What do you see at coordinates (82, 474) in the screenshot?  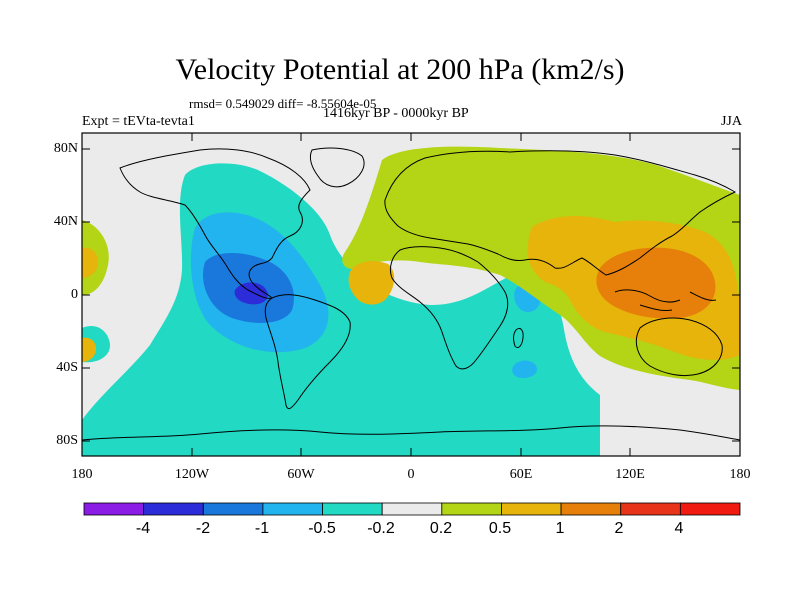 I see `lon-label-180w: 180` at bounding box center [82, 474].